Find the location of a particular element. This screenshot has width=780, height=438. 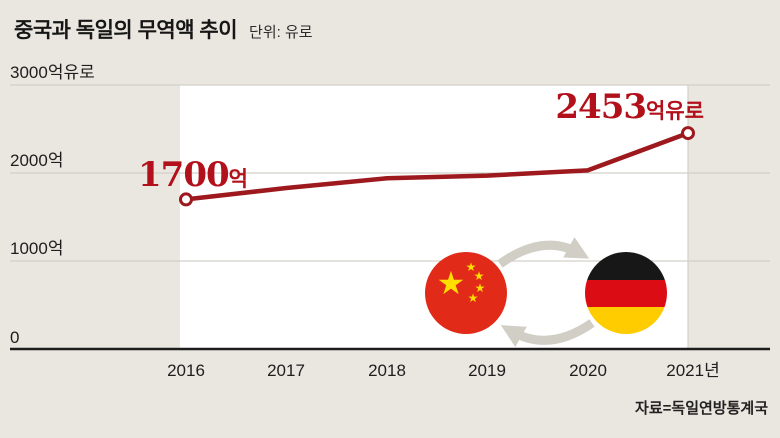

germany-flag-icon is located at coordinates (626, 293).